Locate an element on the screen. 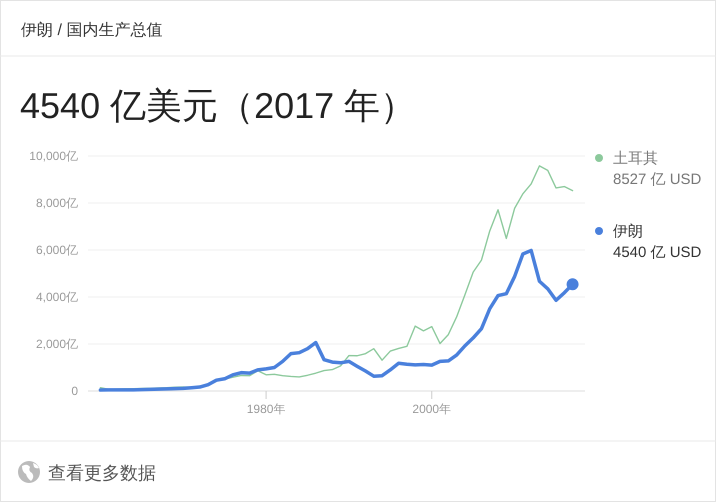 This screenshot has height=502, width=716. legend-label: 伊朗 is located at coordinates (628, 231).